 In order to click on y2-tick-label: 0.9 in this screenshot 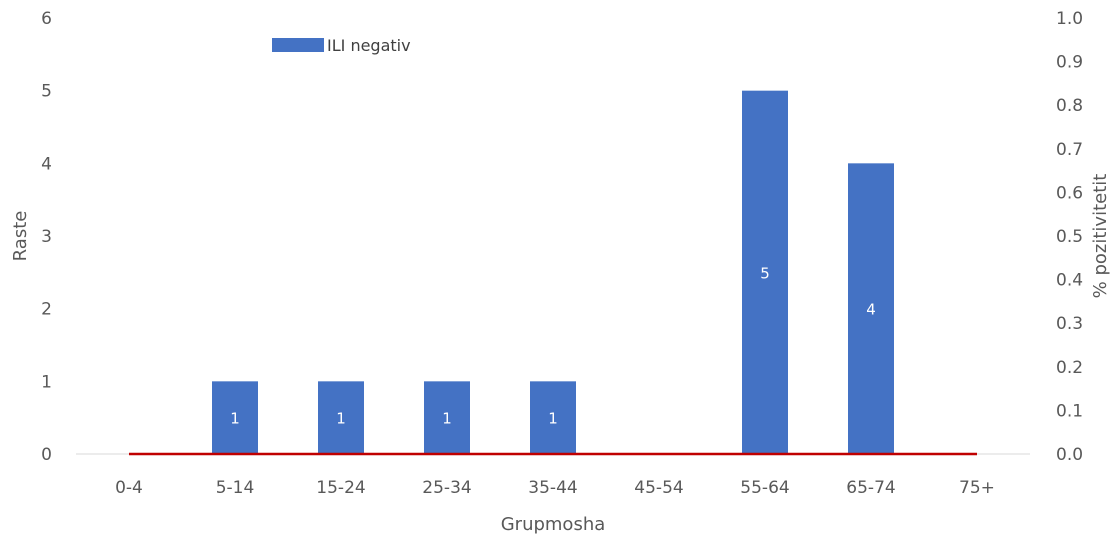, I will do `click(1069, 63)`.